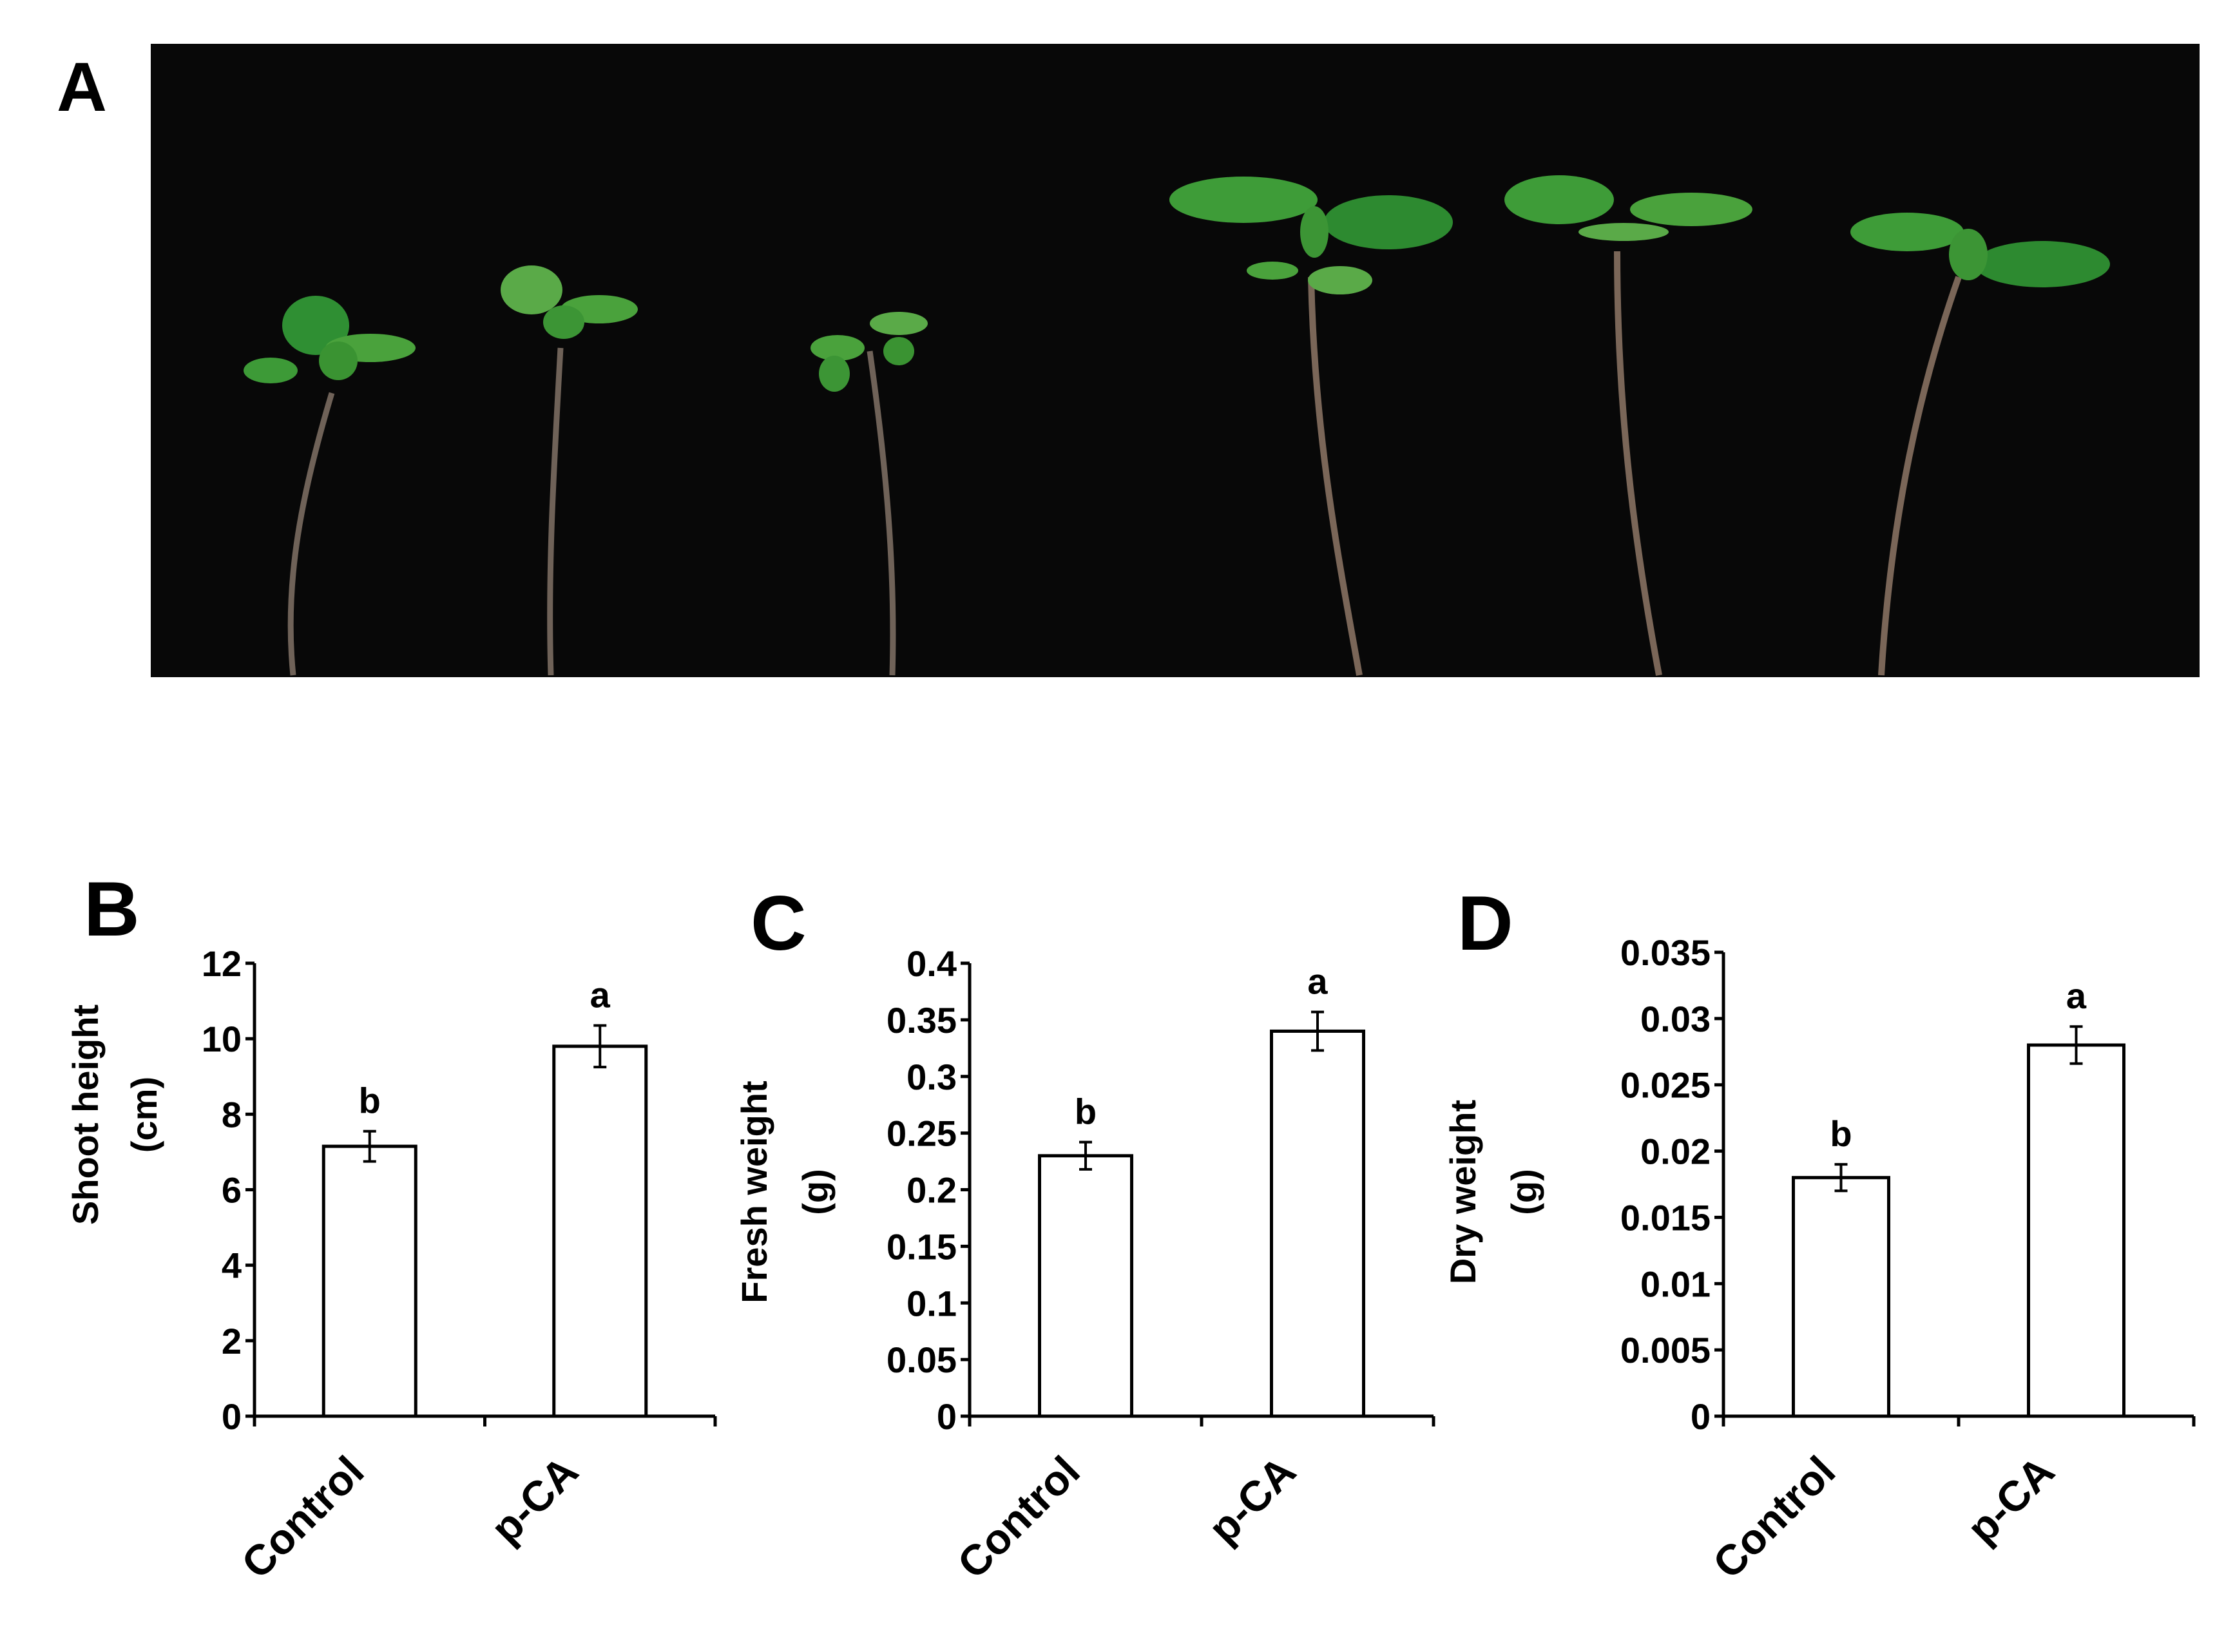 The height and width of the screenshot is (1652, 2235). Describe the element at coordinates (85, 1114) in the screenshot. I see `y-axis-title: Shoot height` at that location.